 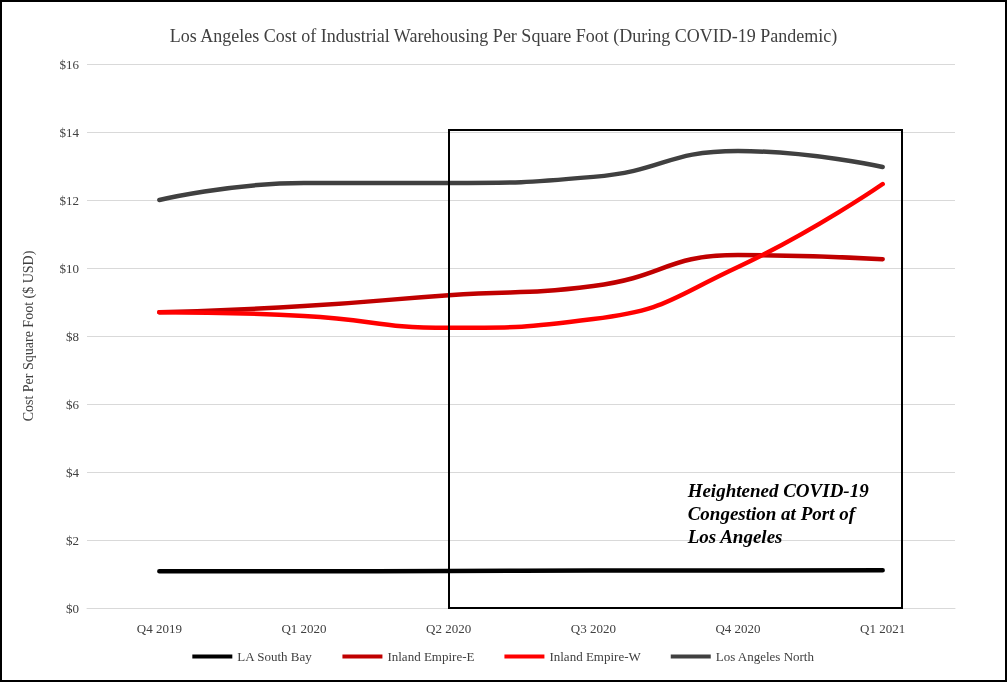 I want to click on x-tick-label: Q4 2019, so click(x=159, y=628).